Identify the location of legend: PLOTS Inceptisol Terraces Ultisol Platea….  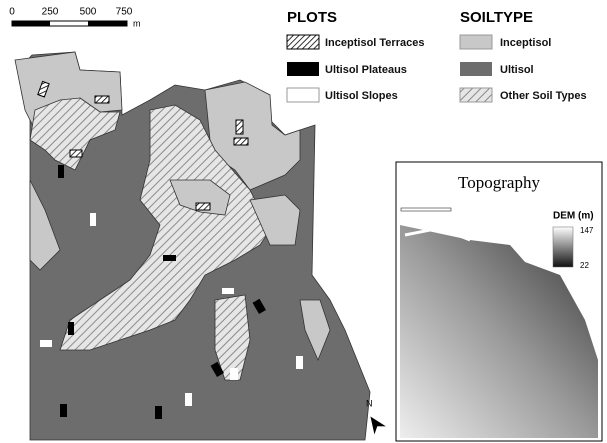
(436, 56).